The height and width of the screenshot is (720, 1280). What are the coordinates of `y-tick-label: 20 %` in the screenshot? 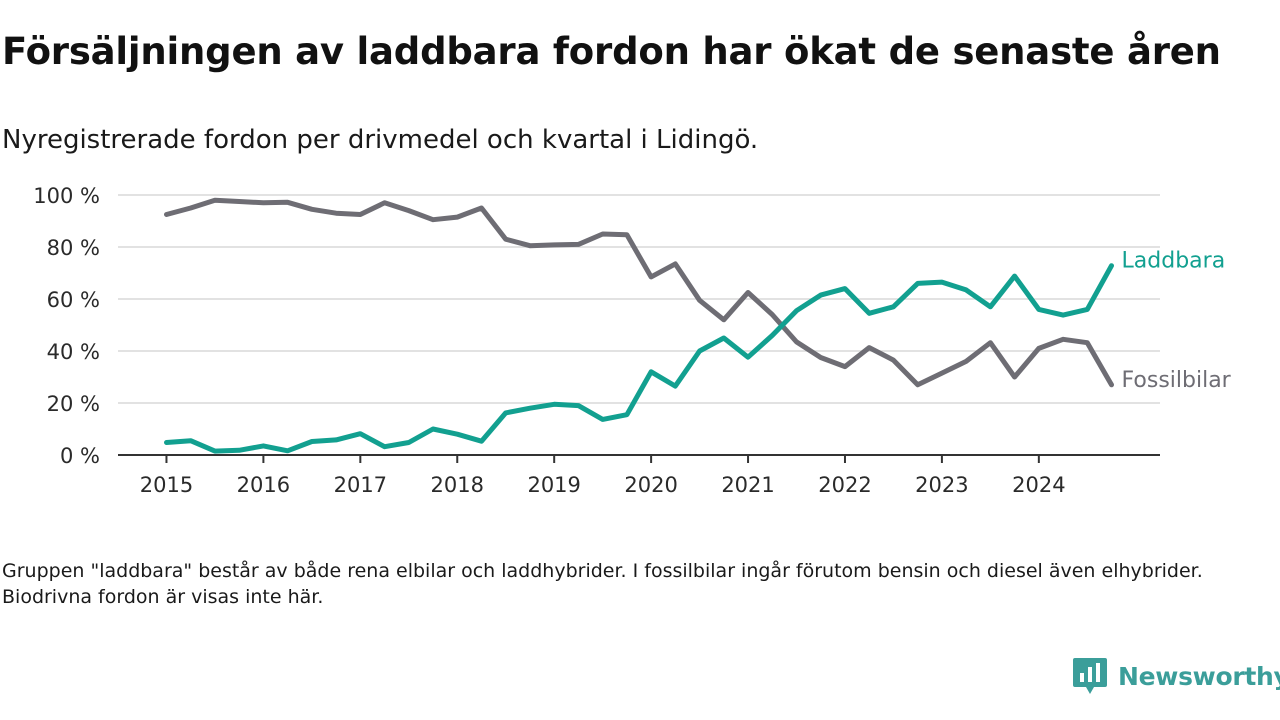 It's located at (73, 404).